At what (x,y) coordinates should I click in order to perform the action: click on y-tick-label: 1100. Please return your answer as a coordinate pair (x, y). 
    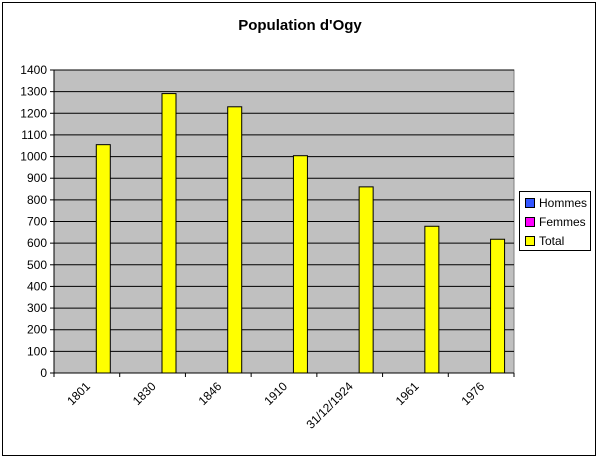
    Looking at the image, I should click on (34, 135).